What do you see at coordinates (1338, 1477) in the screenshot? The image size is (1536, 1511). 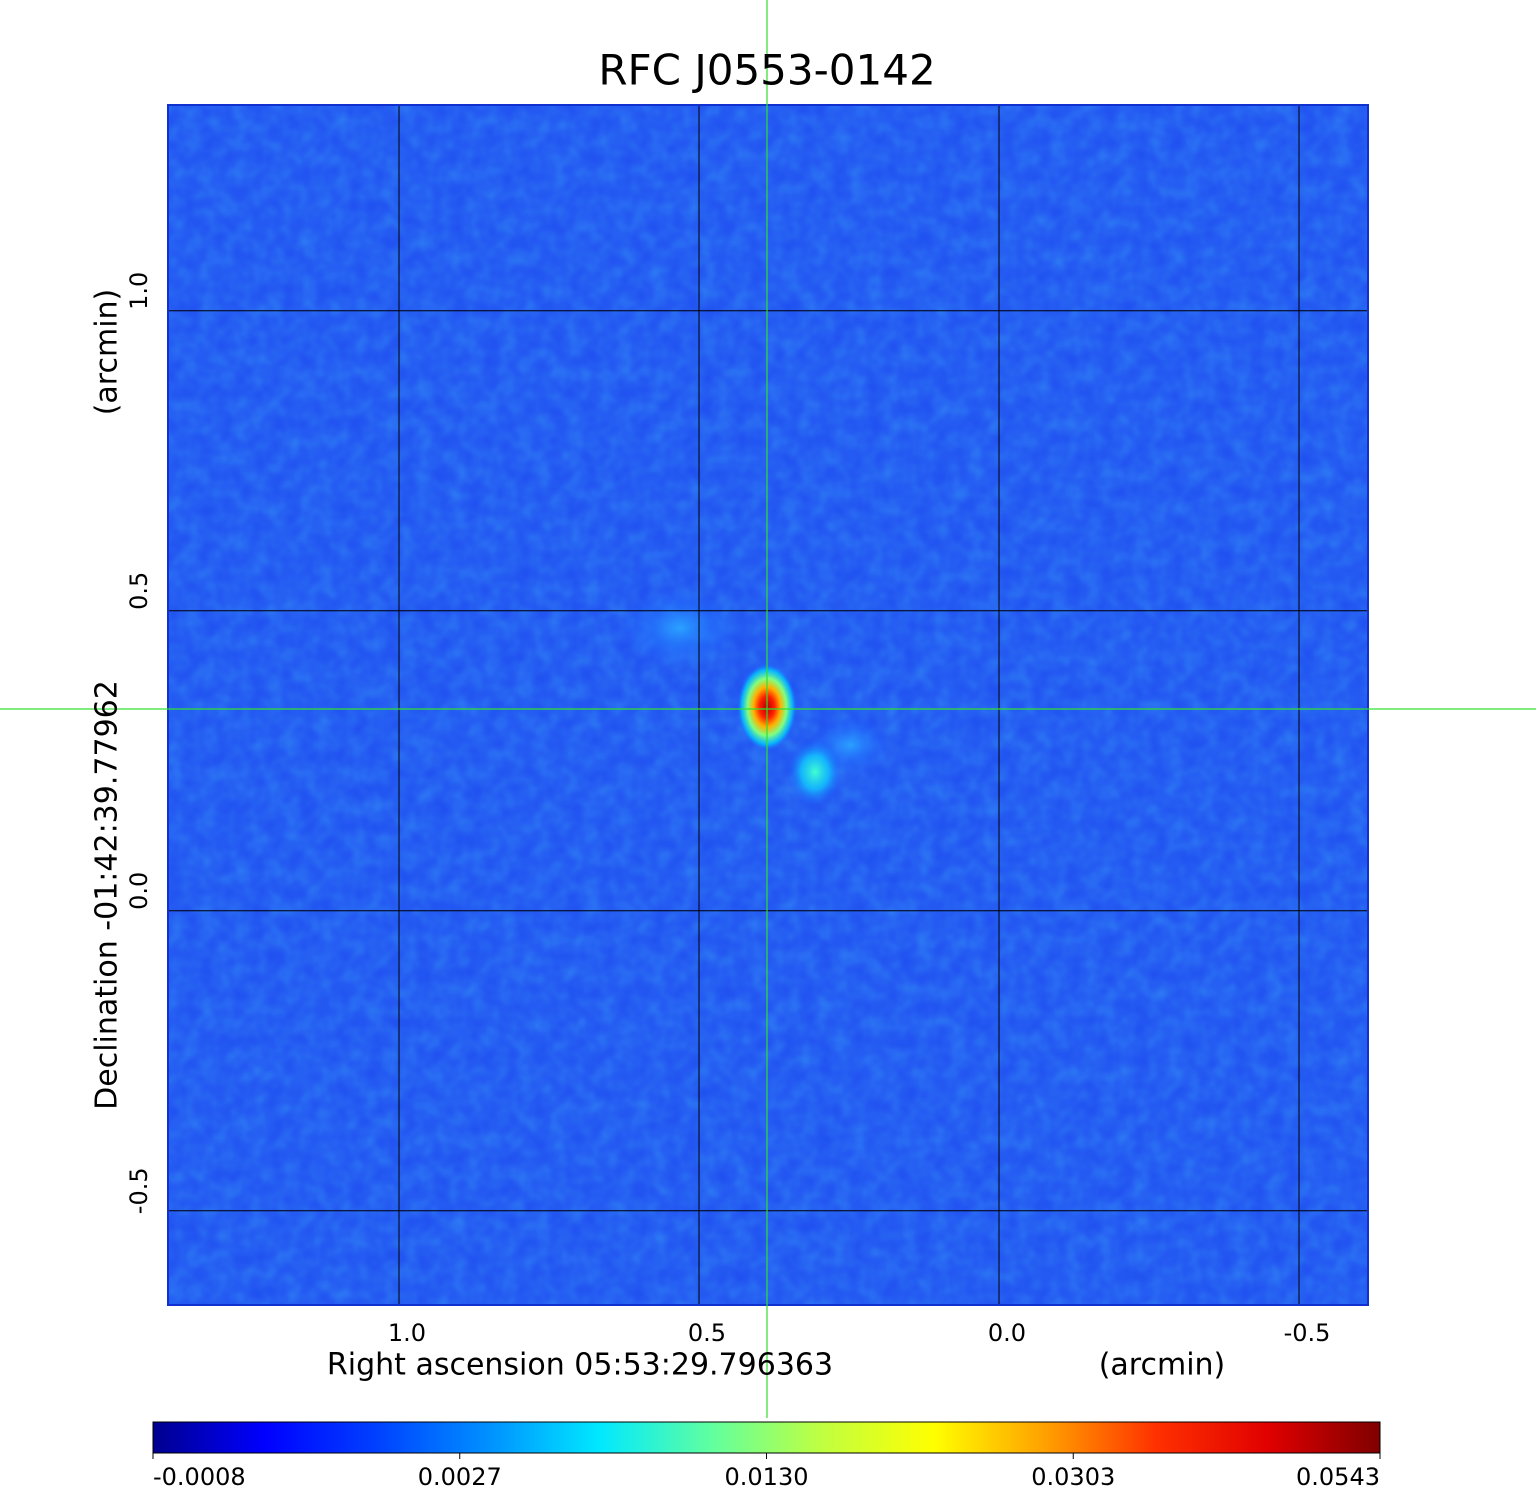 I see `colorbar-tick-label: 0.0543` at bounding box center [1338, 1477].